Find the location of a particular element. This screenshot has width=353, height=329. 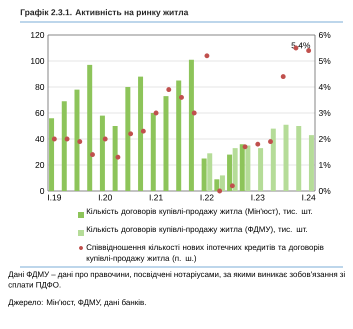

y-tick-label: 60 is located at coordinates (40, 113).